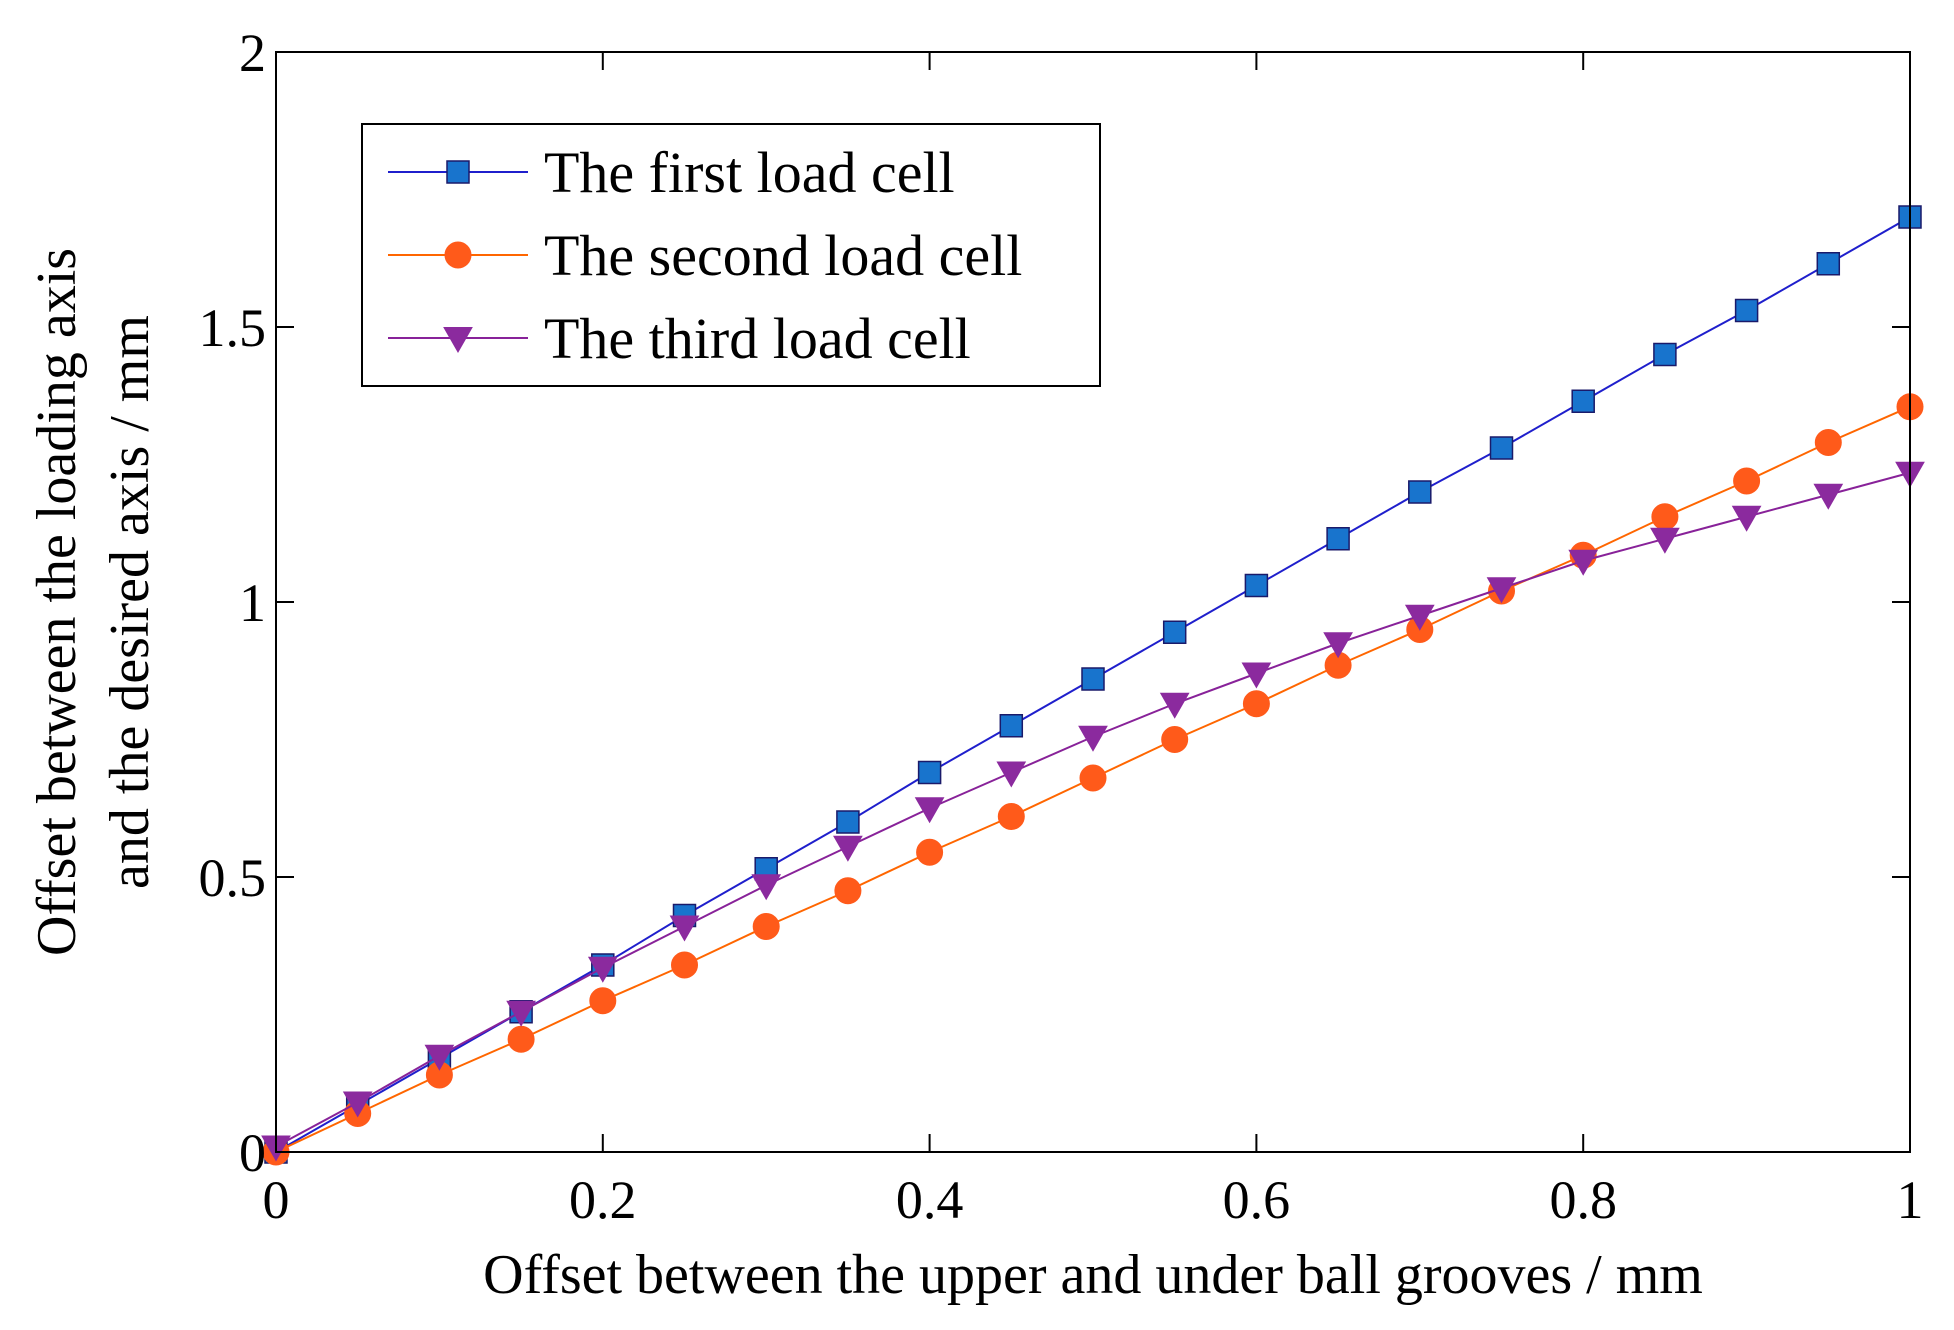 This screenshot has height=1330, width=1954. I want to click on legend-entry-3: The third load cell, so click(679, 338).